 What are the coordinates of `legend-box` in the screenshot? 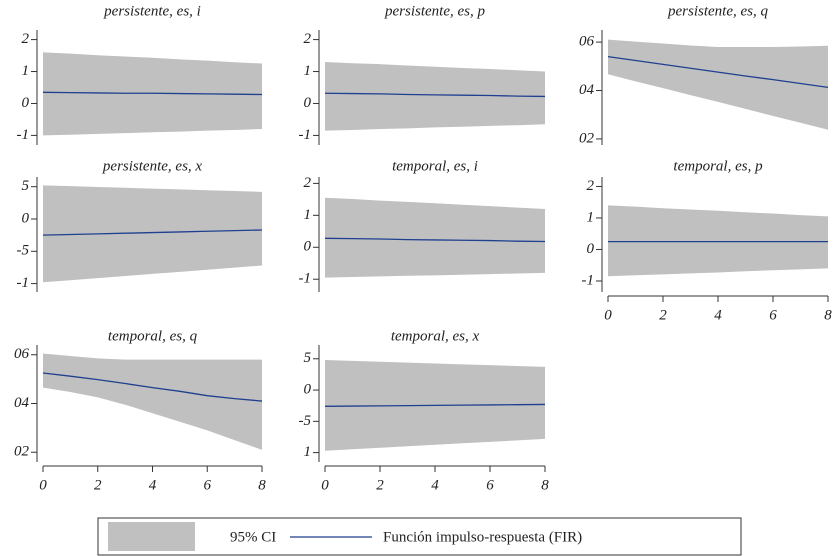 It's located at (419, 536).